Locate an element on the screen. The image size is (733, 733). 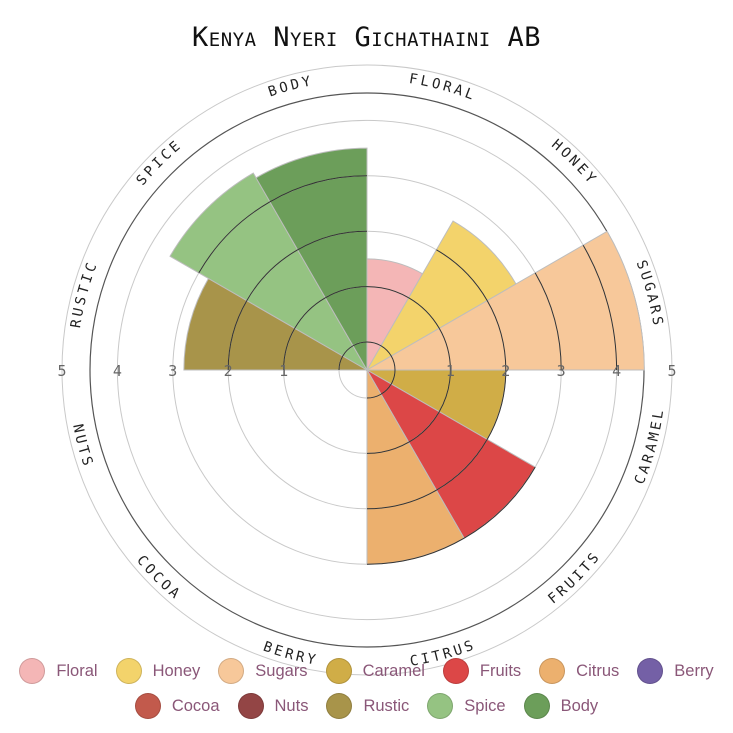
grid-arc-3-sugars is located at coordinates (548, 321).